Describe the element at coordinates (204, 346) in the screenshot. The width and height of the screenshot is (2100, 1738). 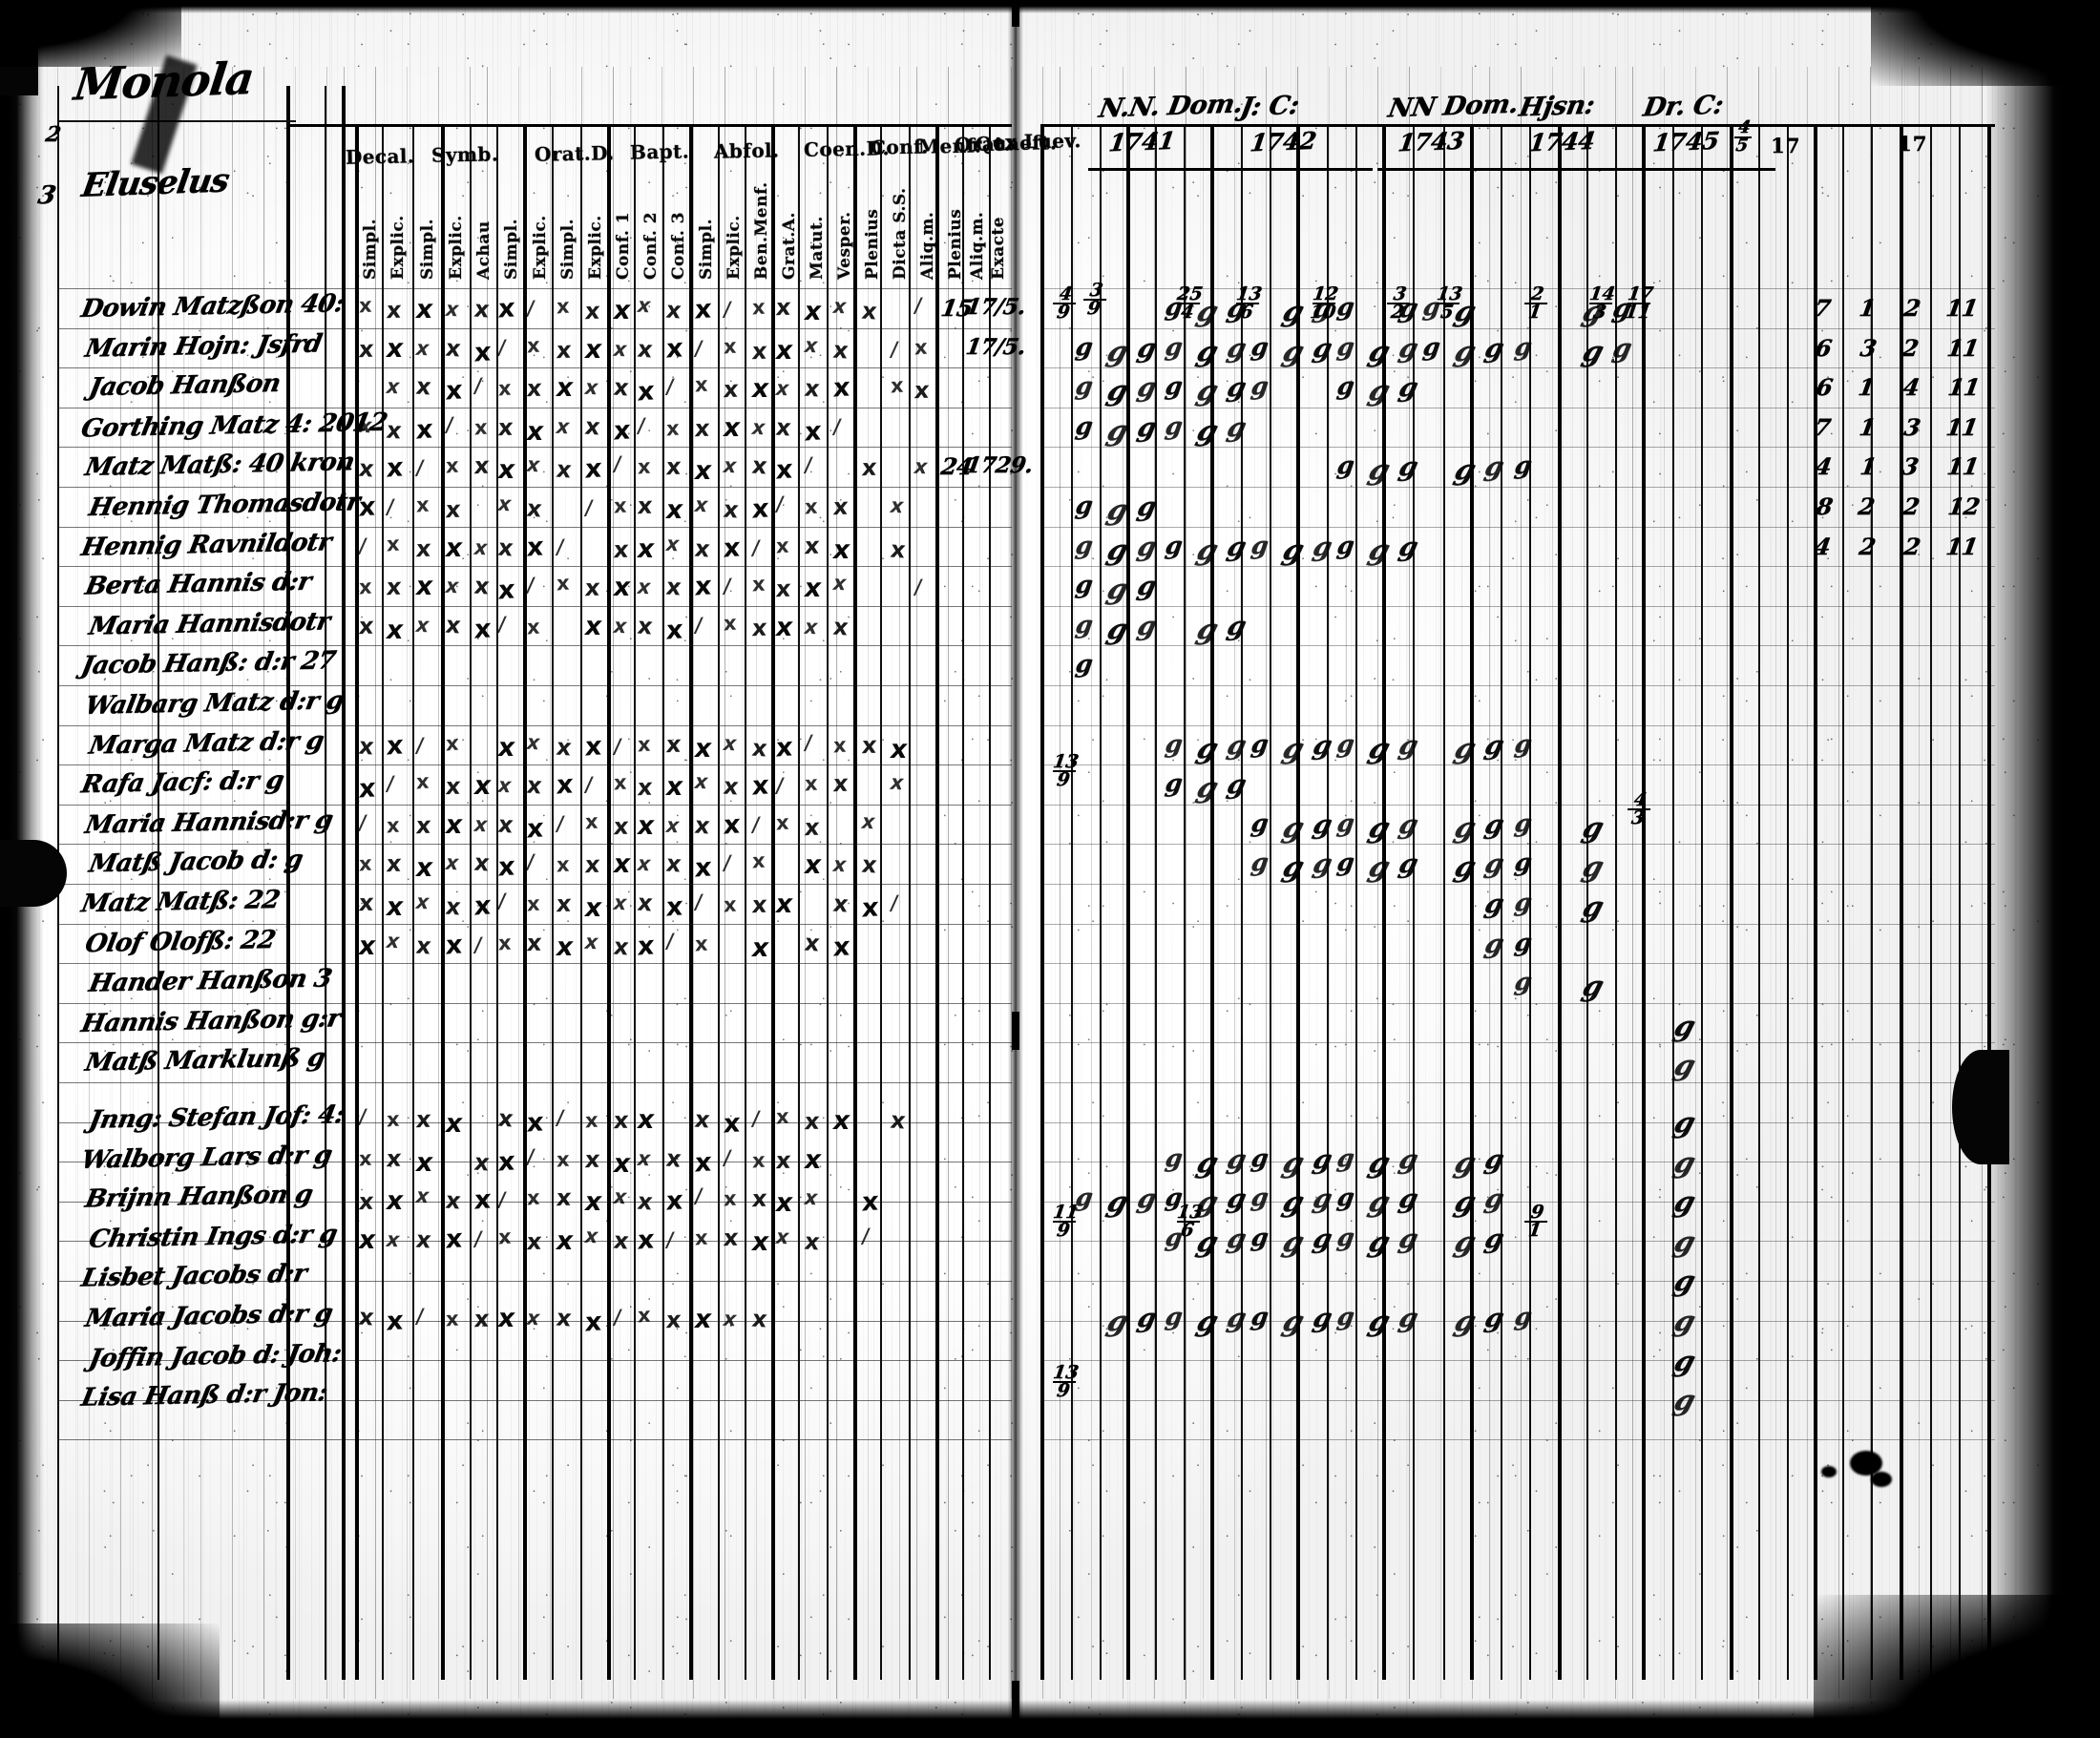
I see `name-row: Marin Hojn: Jsfrd` at that location.